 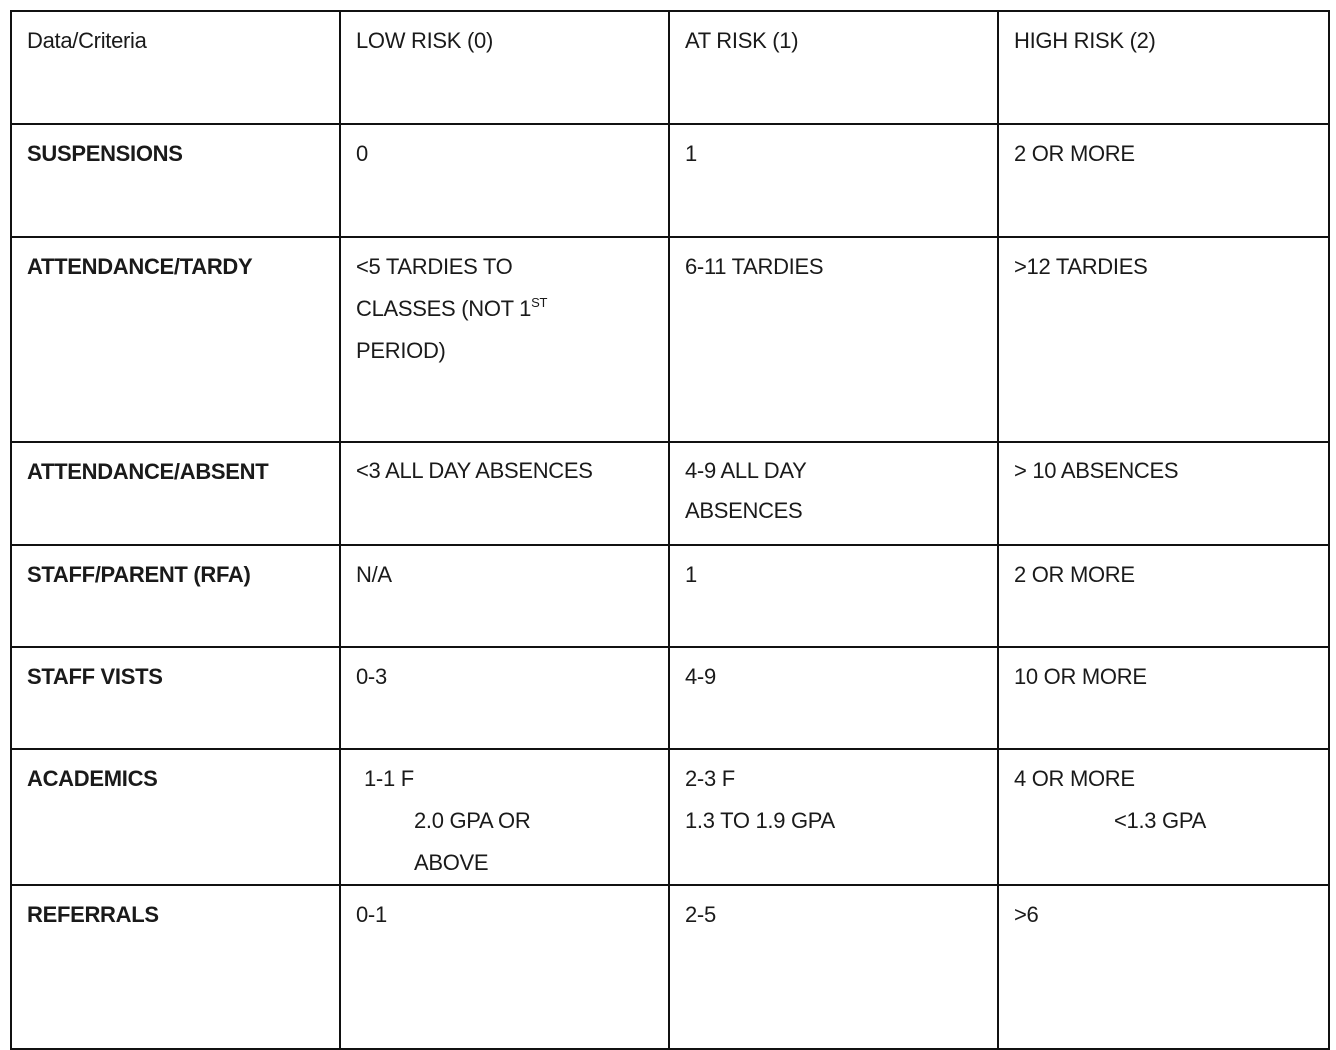 What do you see at coordinates (539, 302) in the screenshot?
I see `superscript: ST` at bounding box center [539, 302].